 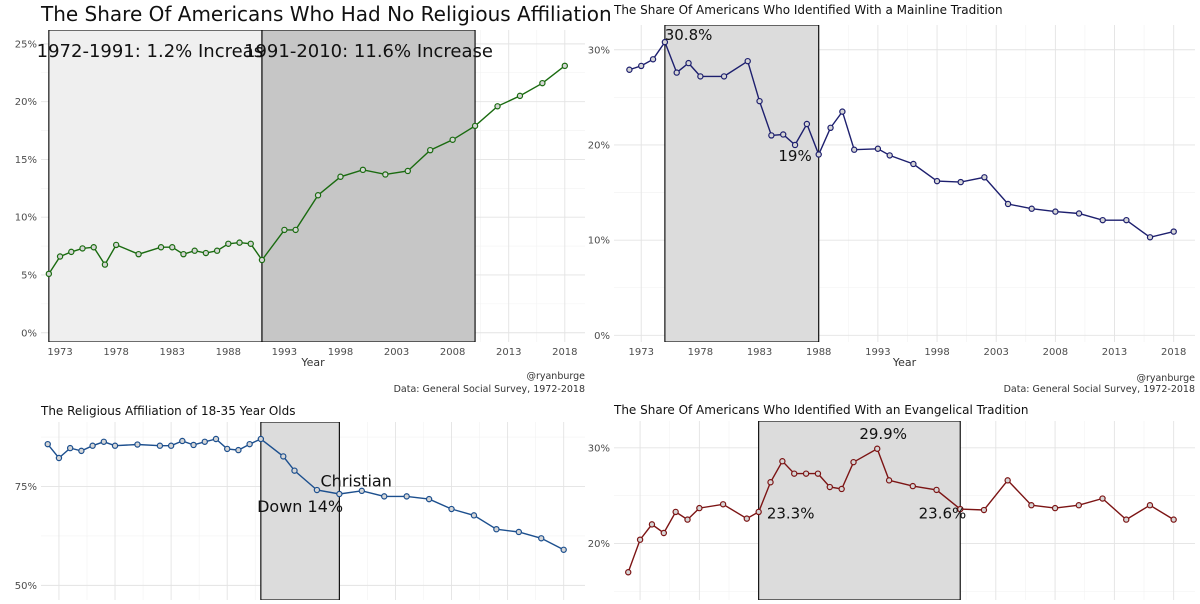 What do you see at coordinates (818, 352) in the screenshot?
I see `x-tick-label: 1988` at bounding box center [818, 352].